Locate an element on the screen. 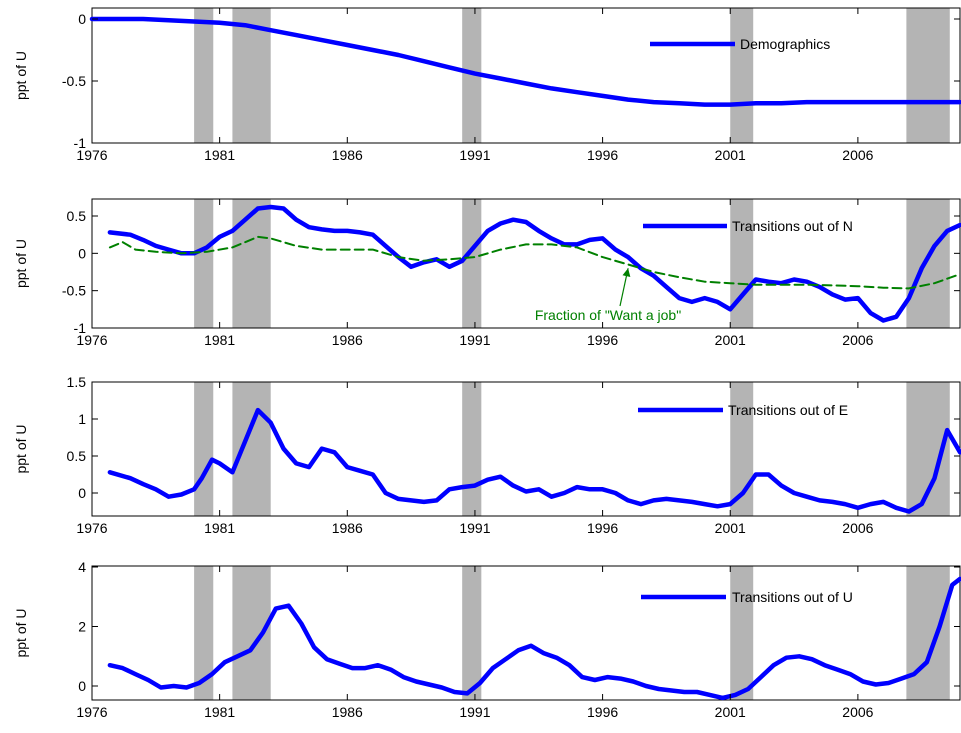 The image size is (961, 733). legend: Demographics is located at coordinates (740, 44).